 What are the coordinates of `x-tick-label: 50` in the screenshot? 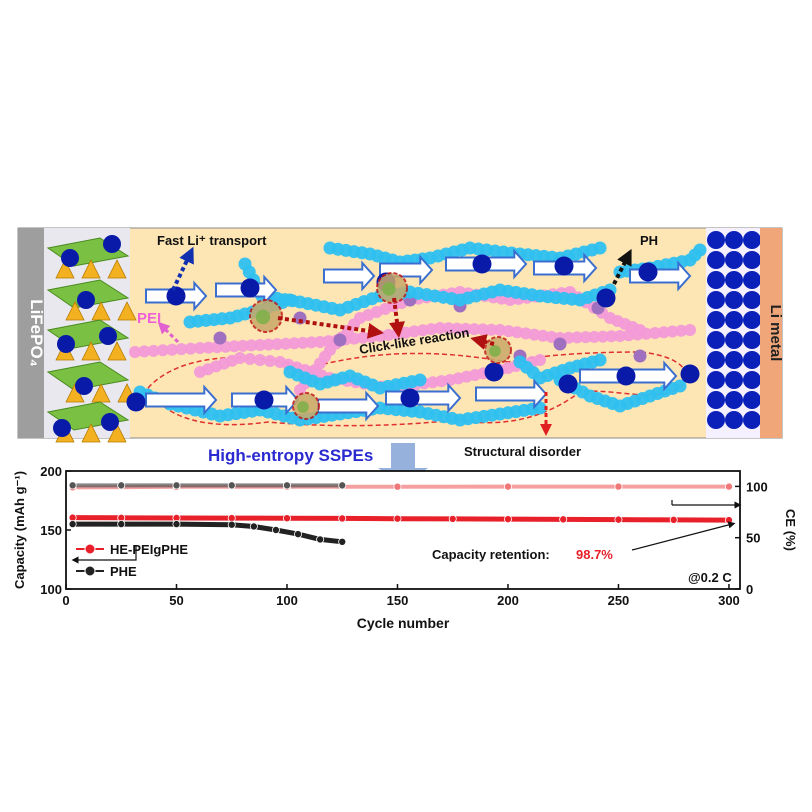 It's located at (176, 600).